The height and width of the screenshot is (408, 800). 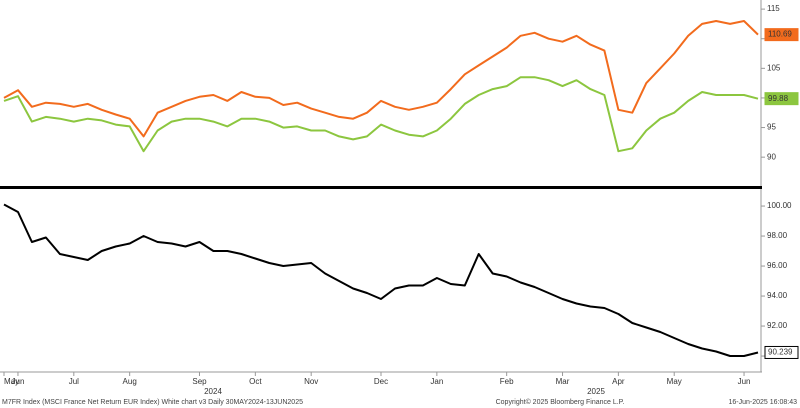 What do you see at coordinates (199, 381) in the screenshot?
I see `x-tick-label: Sep` at bounding box center [199, 381].